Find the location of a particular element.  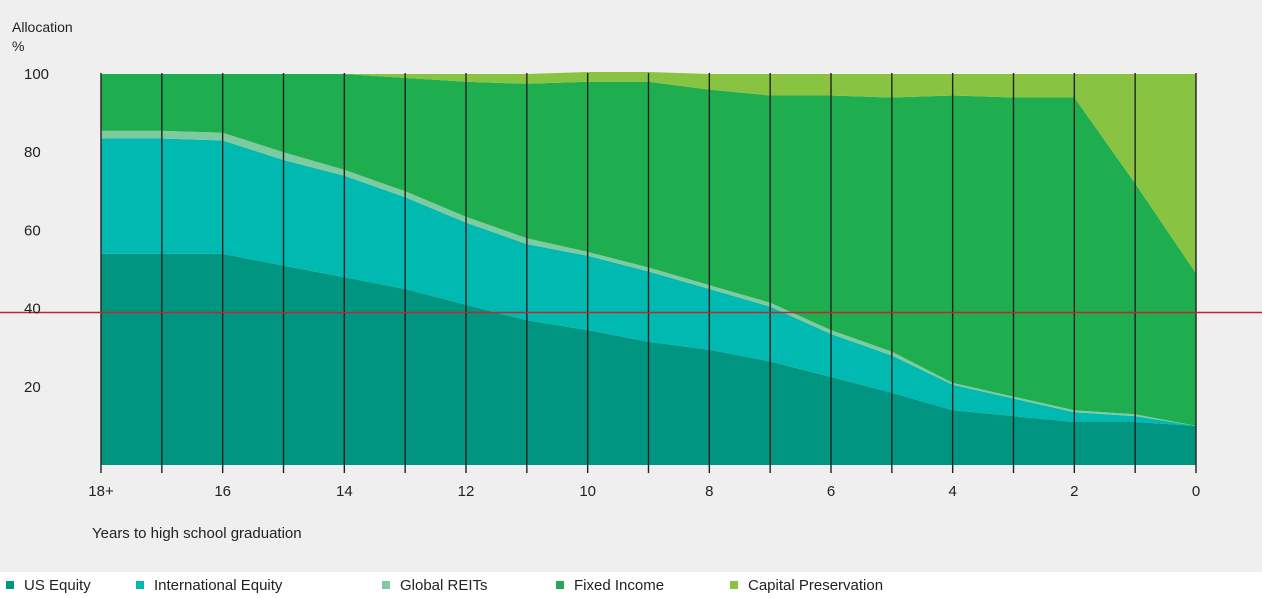

legend-swatch-global-reits is located at coordinates (386, 585).